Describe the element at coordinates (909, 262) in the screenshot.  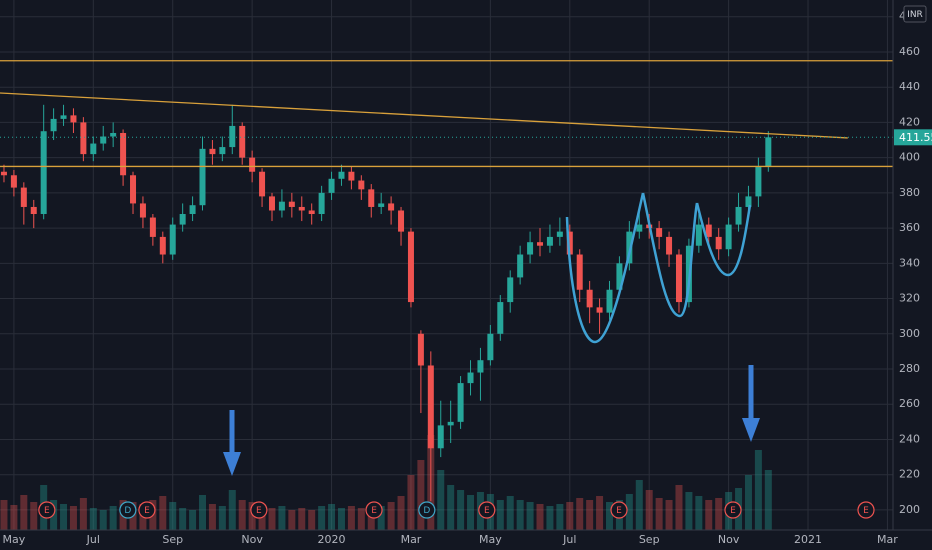
I see `y-tick-label: 340` at that location.